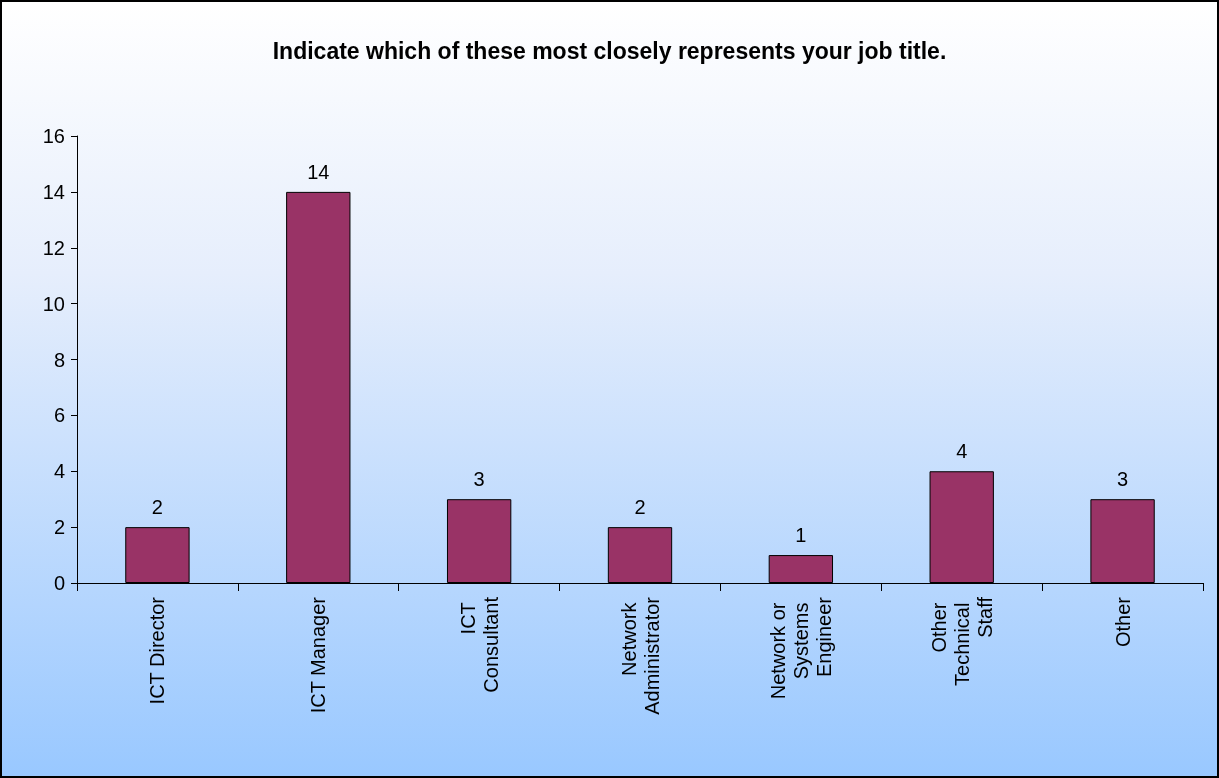  Describe the element at coordinates (157, 650) in the screenshot. I see `x-tick-label: ICT Director` at that location.